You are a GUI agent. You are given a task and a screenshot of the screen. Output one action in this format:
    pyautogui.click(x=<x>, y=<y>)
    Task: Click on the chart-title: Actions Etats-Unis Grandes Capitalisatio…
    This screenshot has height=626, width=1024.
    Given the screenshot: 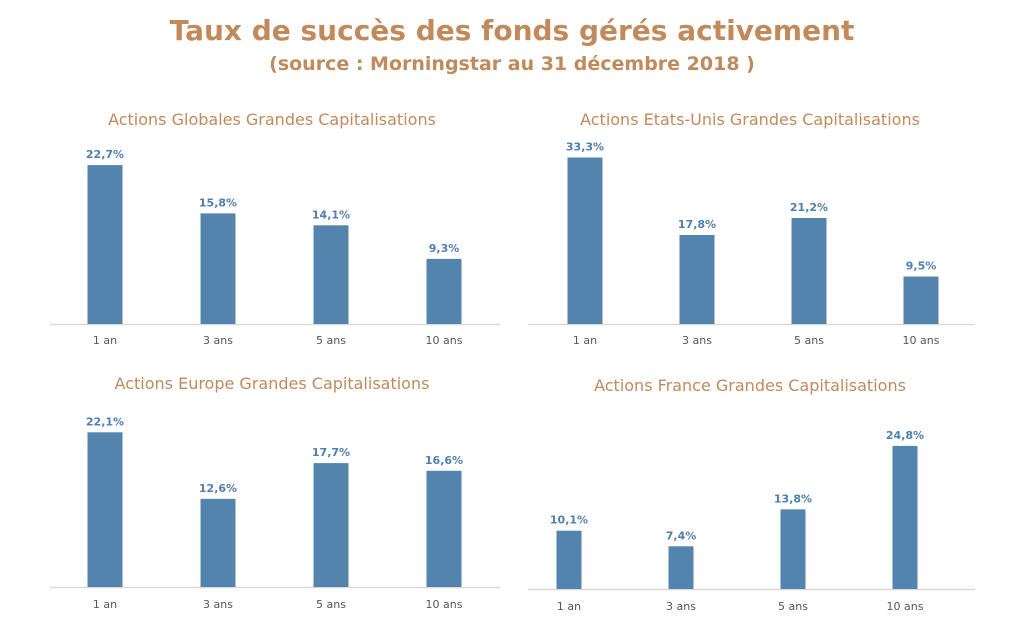 What is the action you would take?
    pyautogui.click(x=750, y=119)
    